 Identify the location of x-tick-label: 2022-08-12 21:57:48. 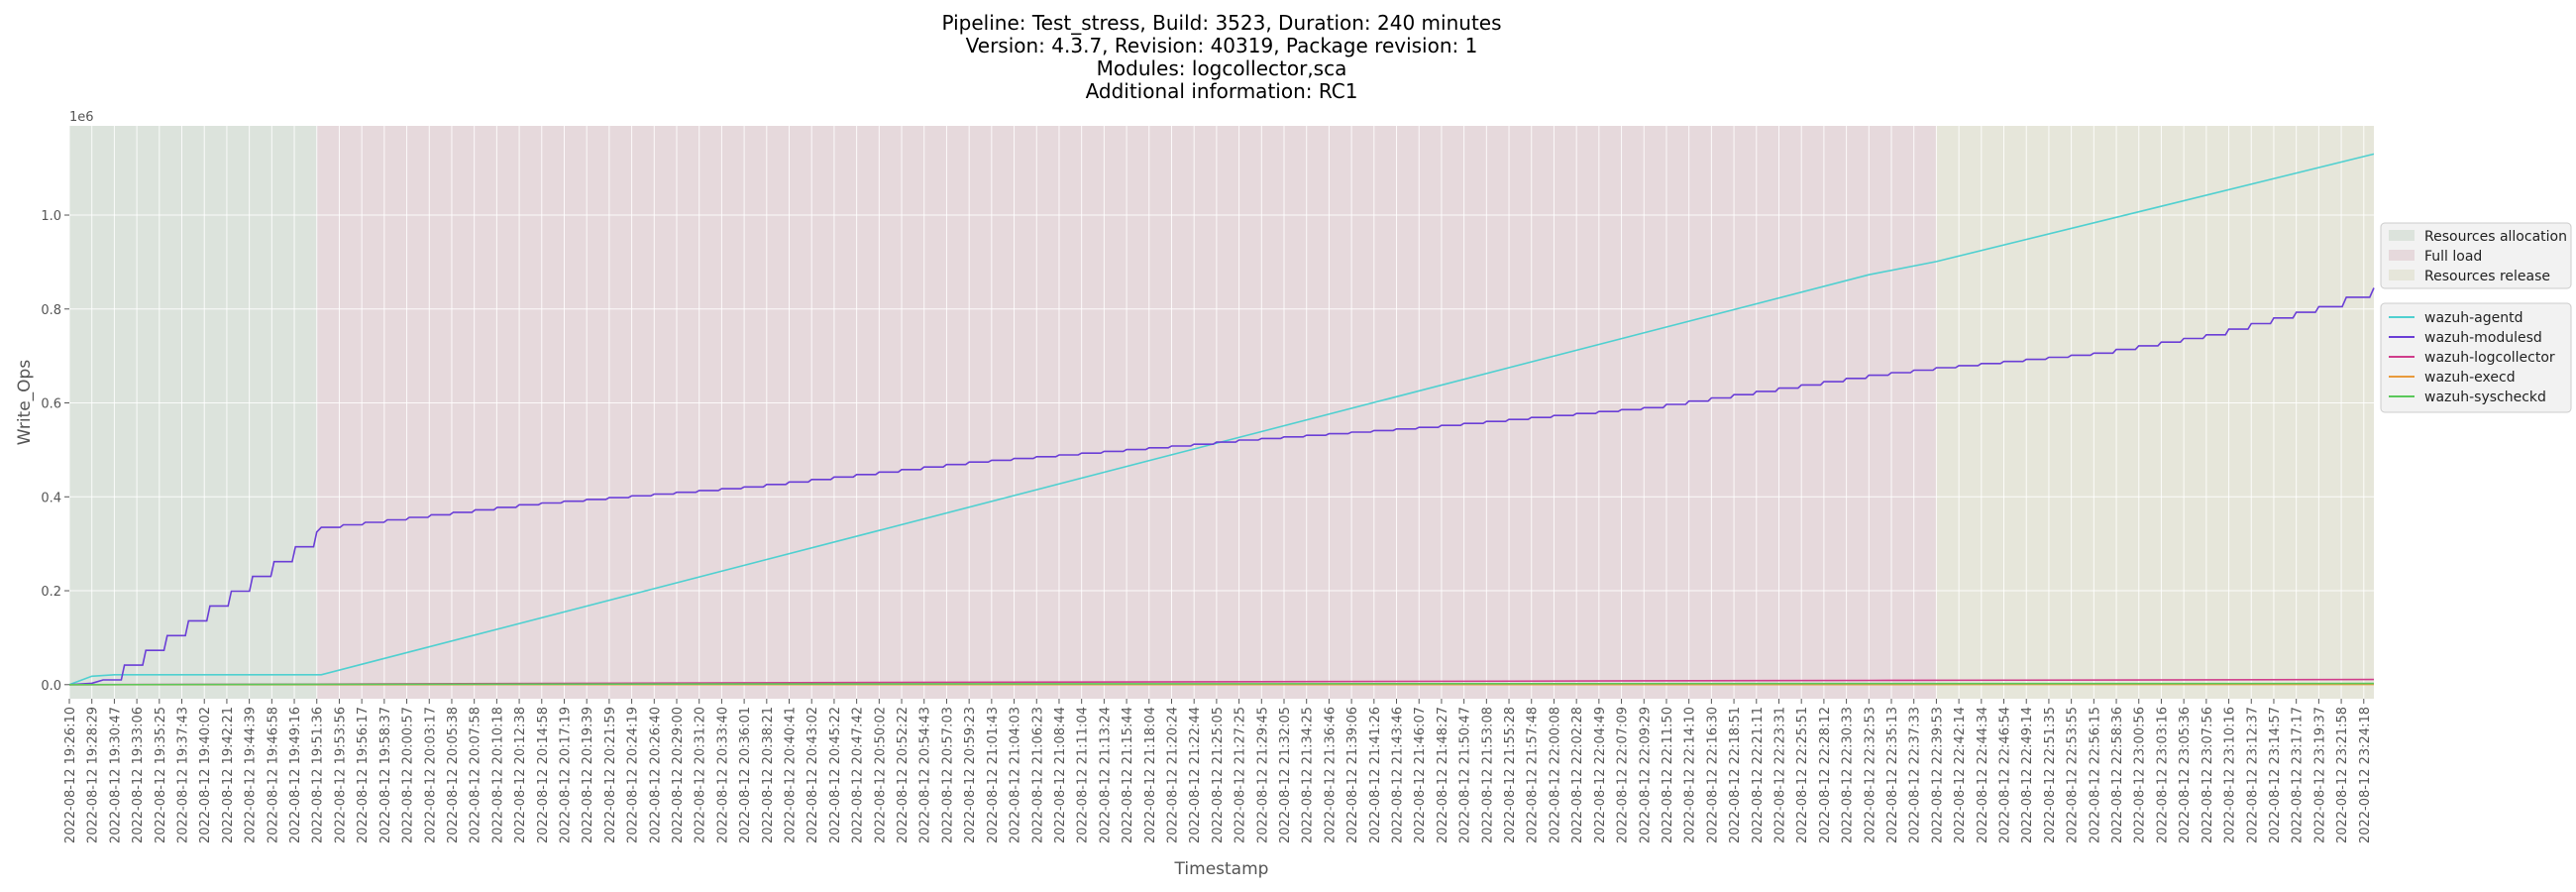
(1534, 775).